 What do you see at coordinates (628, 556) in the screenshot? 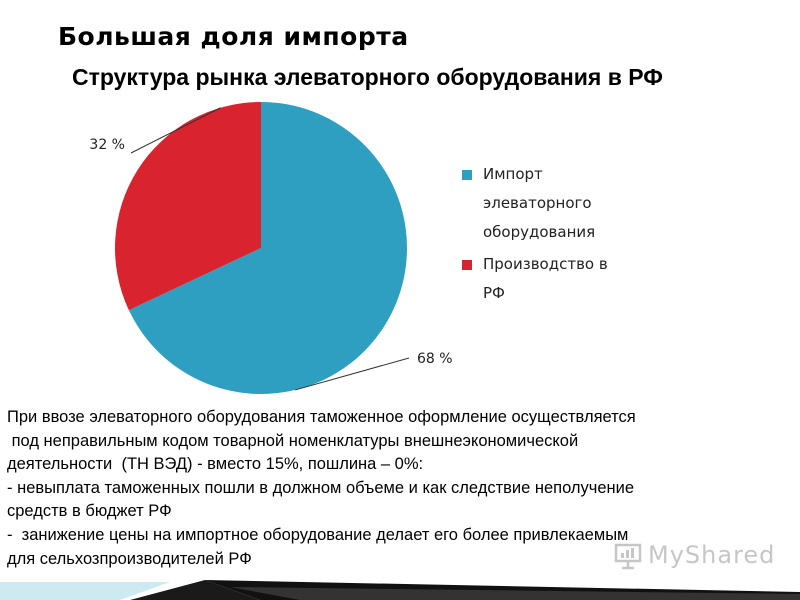
I see `presentation-board-icon` at bounding box center [628, 556].